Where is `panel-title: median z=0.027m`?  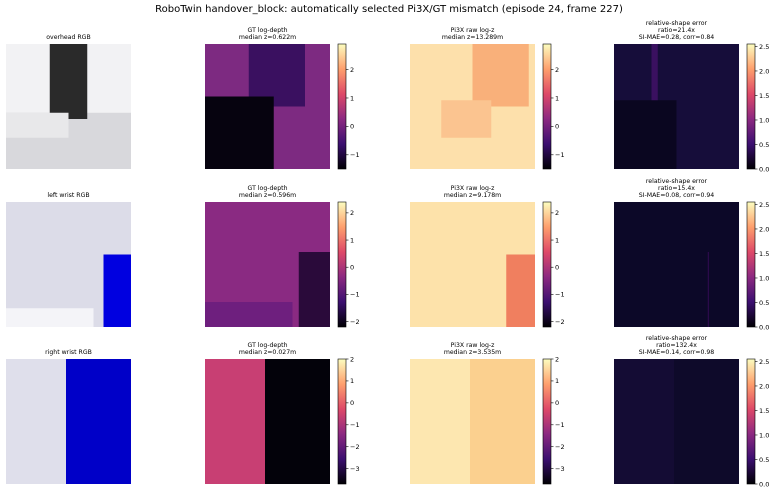
panel-title: median z=0.027m is located at coordinates (267, 352).